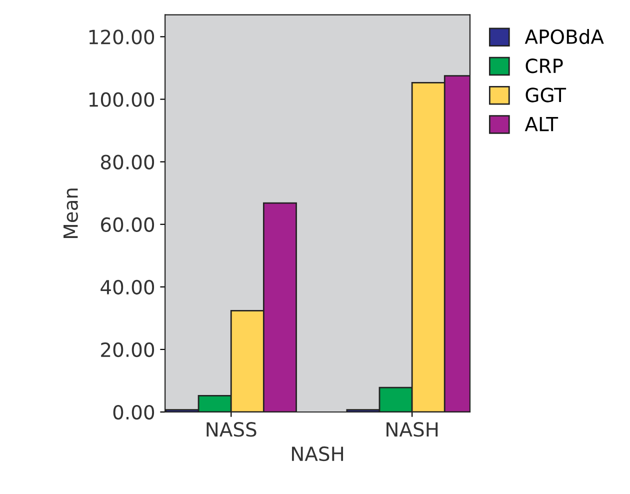  I want to click on y-tick-label: 40.00, so click(127, 287).